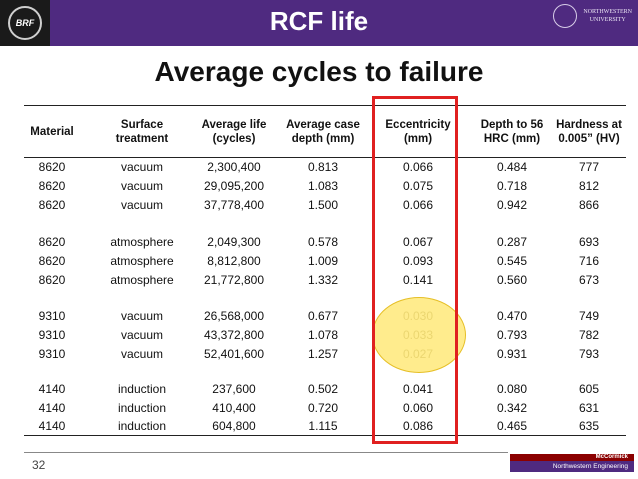  What do you see at coordinates (512, 205) in the screenshot?
I see `table-cell: 0.942` at bounding box center [512, 205].